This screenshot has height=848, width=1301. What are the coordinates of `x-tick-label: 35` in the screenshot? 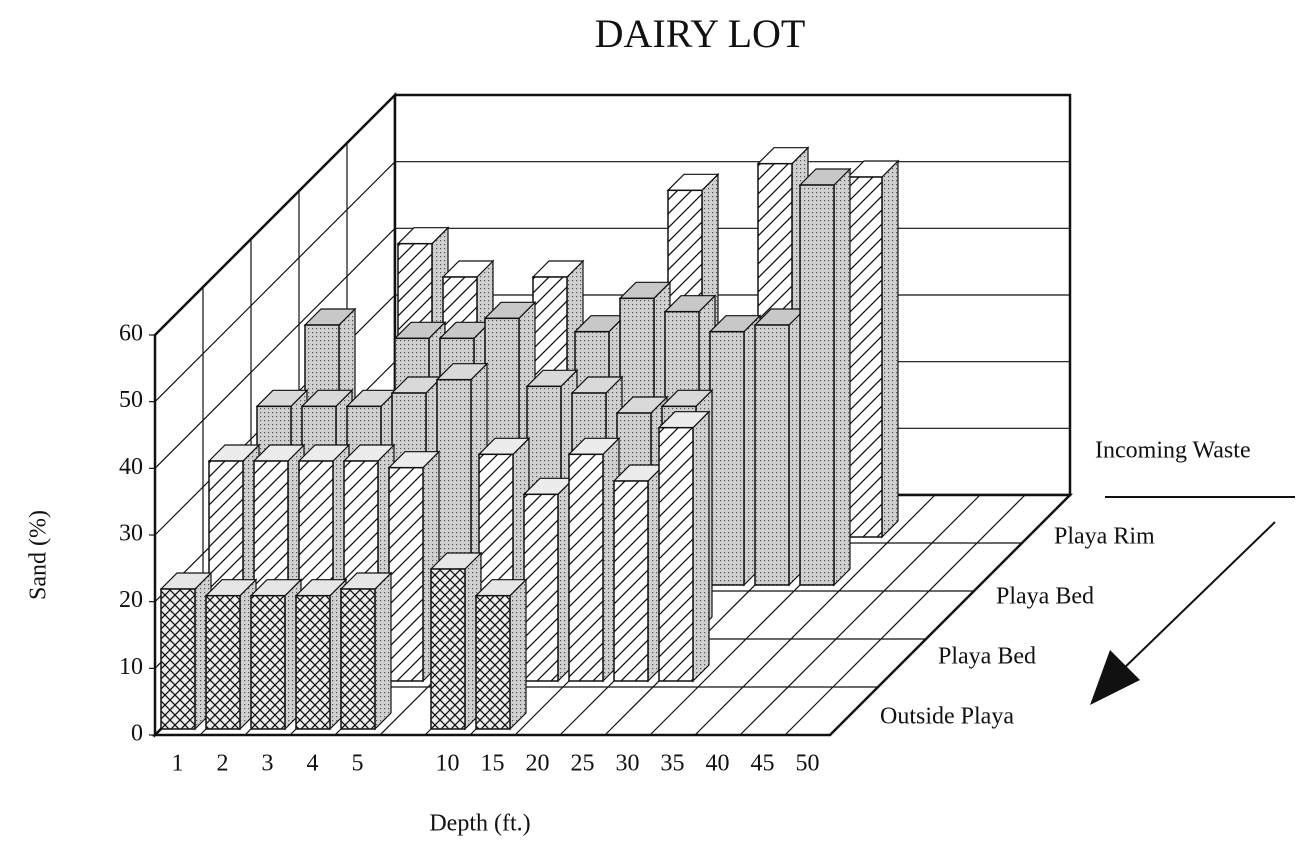 It's located at (673, 764).